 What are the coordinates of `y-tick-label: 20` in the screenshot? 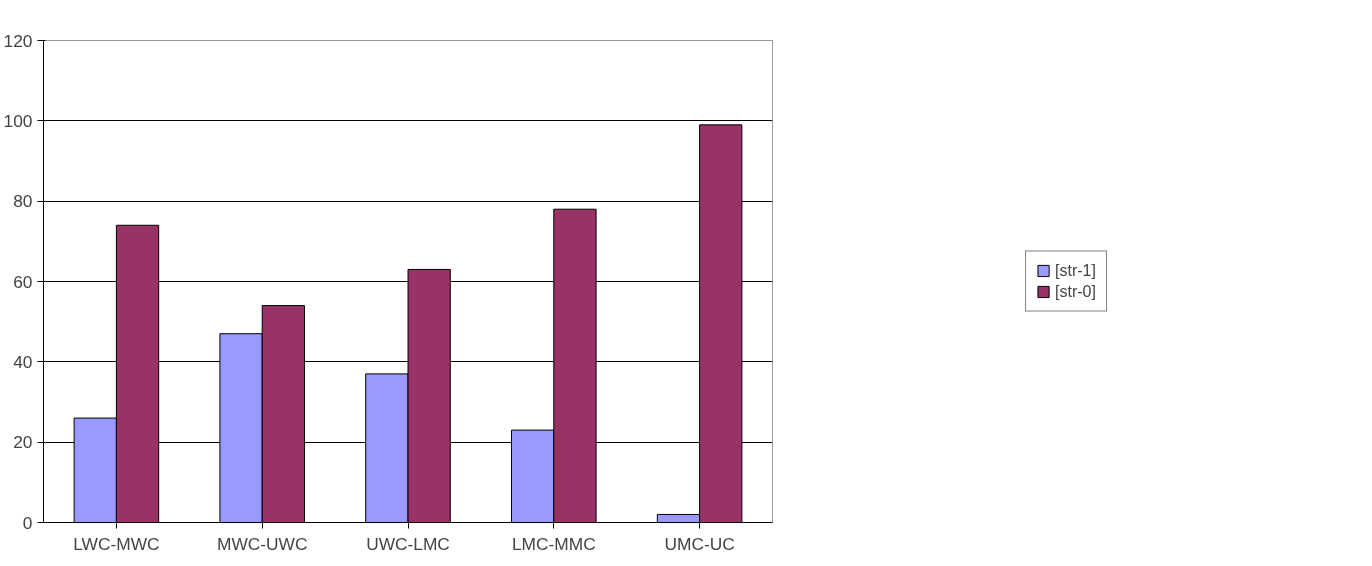 It's located at (23, 442).